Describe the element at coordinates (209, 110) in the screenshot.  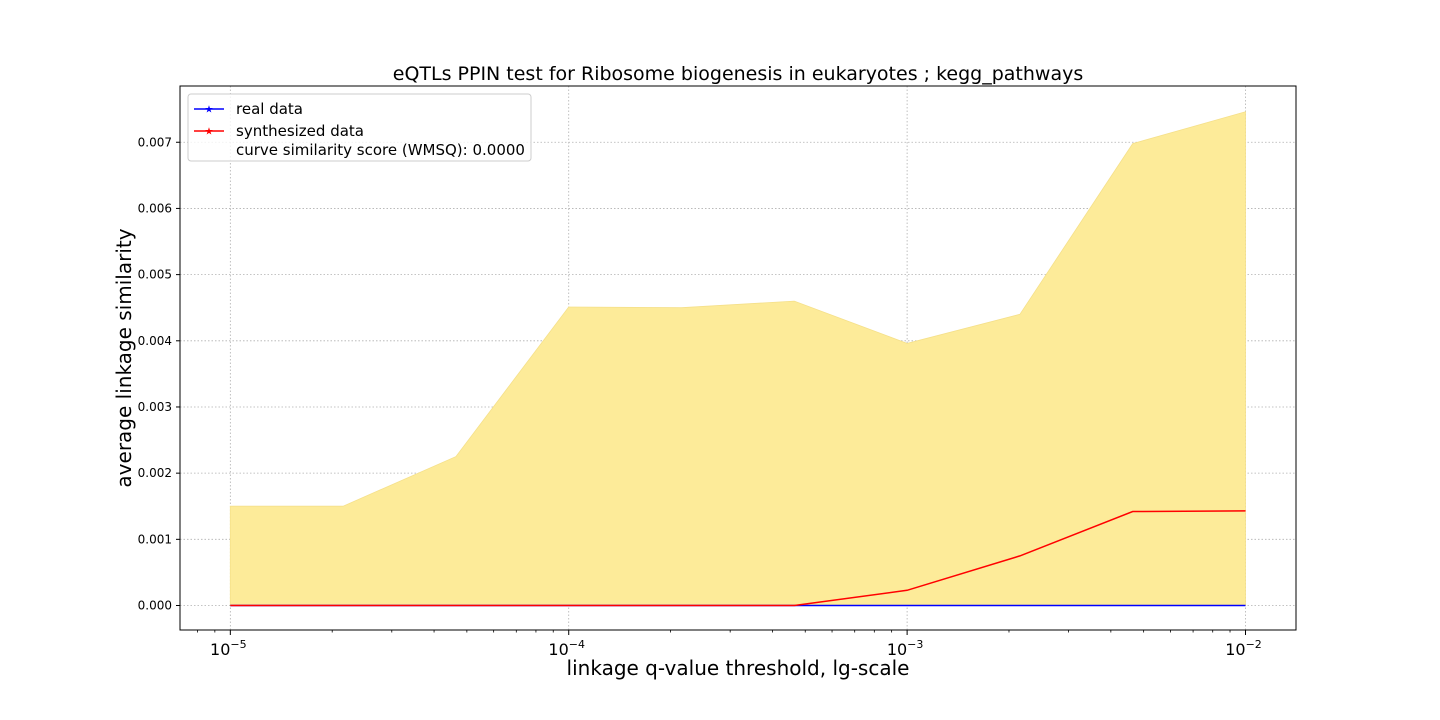
I see `legend-marker-0: ★` at that location.